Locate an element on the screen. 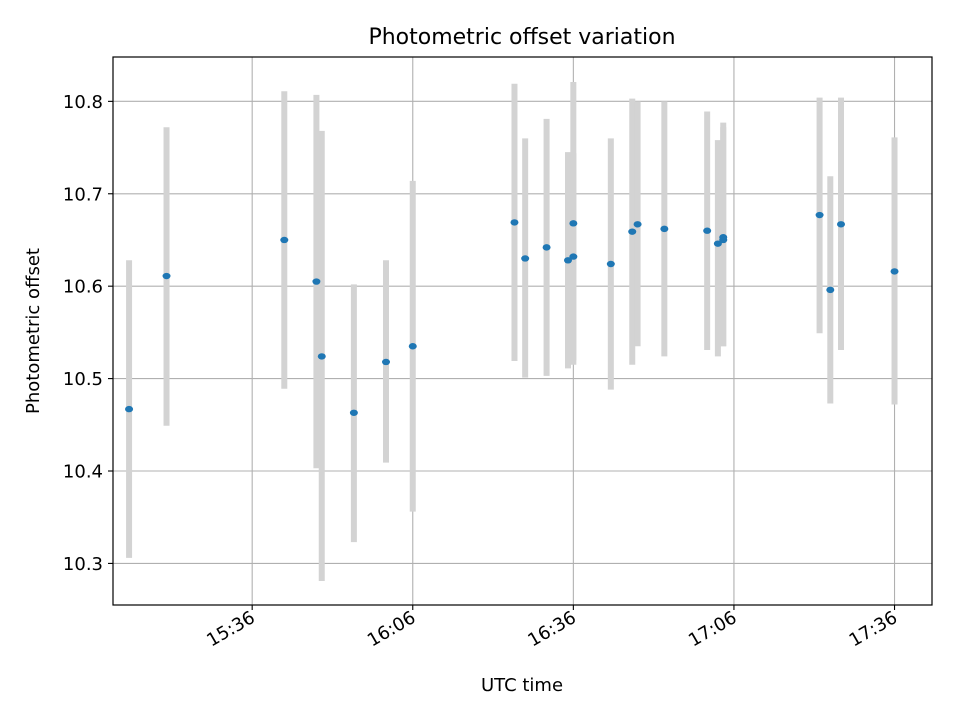  y-tick-label: 10.4 is located at coordinates (83, 472).